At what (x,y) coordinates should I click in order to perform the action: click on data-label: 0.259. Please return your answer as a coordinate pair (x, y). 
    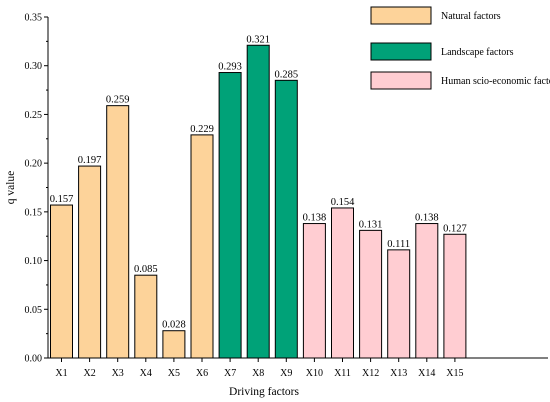
    Looking at the image, I should click on (118, 100).